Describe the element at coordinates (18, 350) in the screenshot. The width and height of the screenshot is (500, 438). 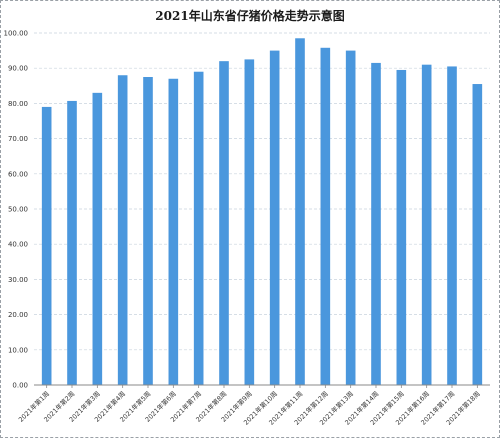
I see `y-tick-label: 10.00` at that location.